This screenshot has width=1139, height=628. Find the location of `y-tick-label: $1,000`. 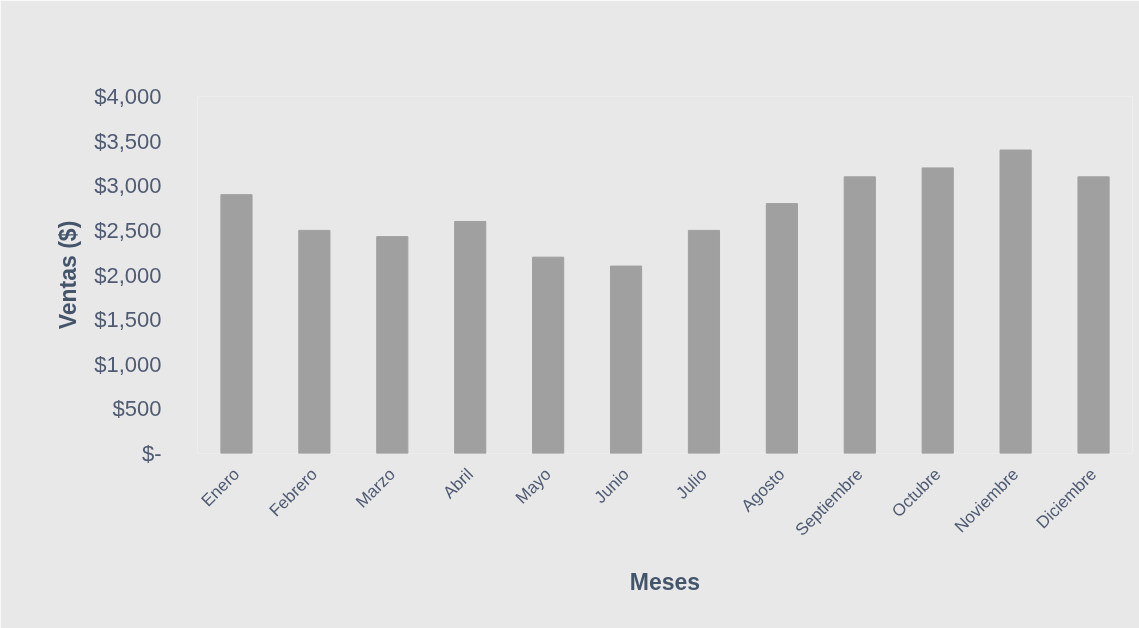

y-tick-label: $1,000 is located at coordinates (128, 364).